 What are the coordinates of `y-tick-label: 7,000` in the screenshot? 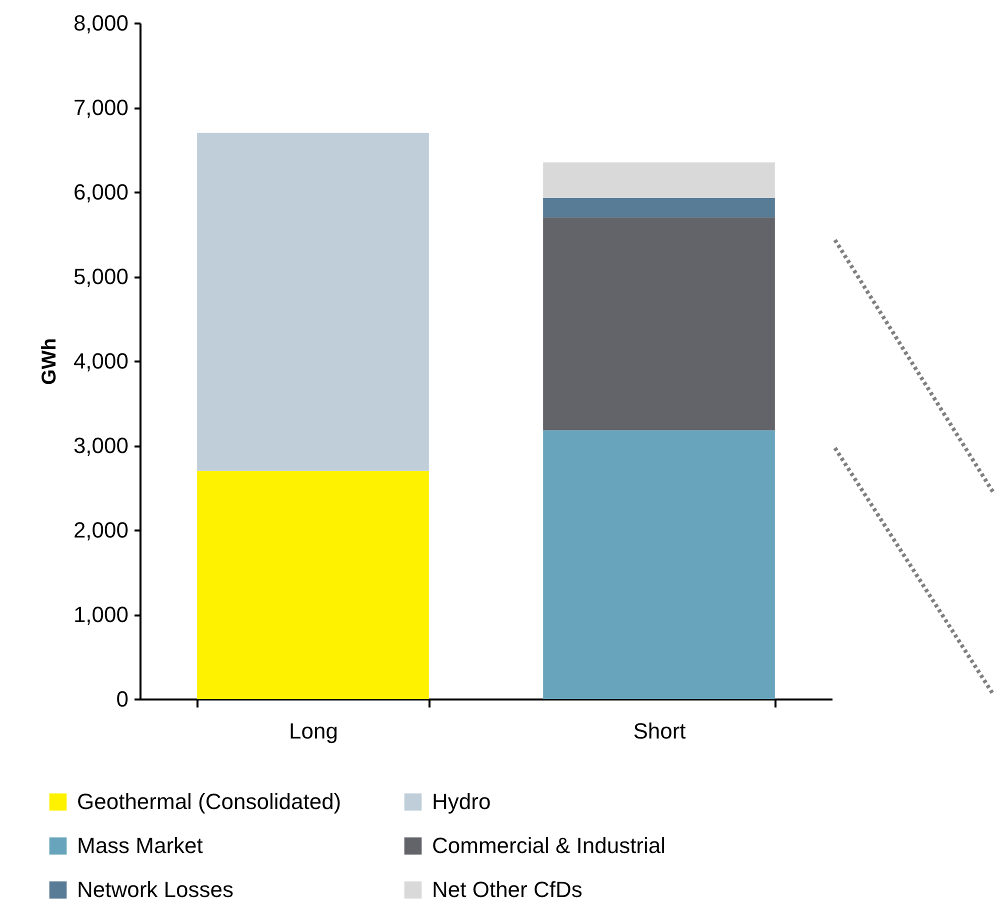 It's located at (100, 107).